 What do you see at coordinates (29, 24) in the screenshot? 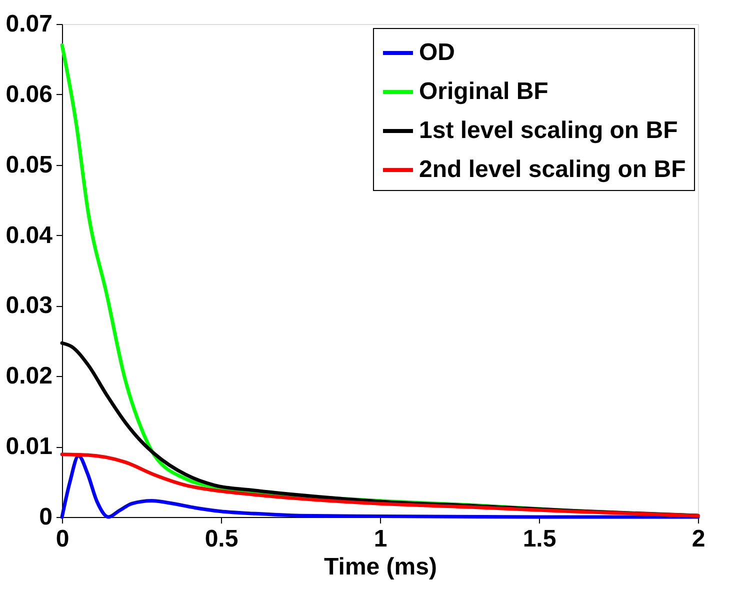
I see `y-tick-label: 0.07` at bounding box center [29, 24].